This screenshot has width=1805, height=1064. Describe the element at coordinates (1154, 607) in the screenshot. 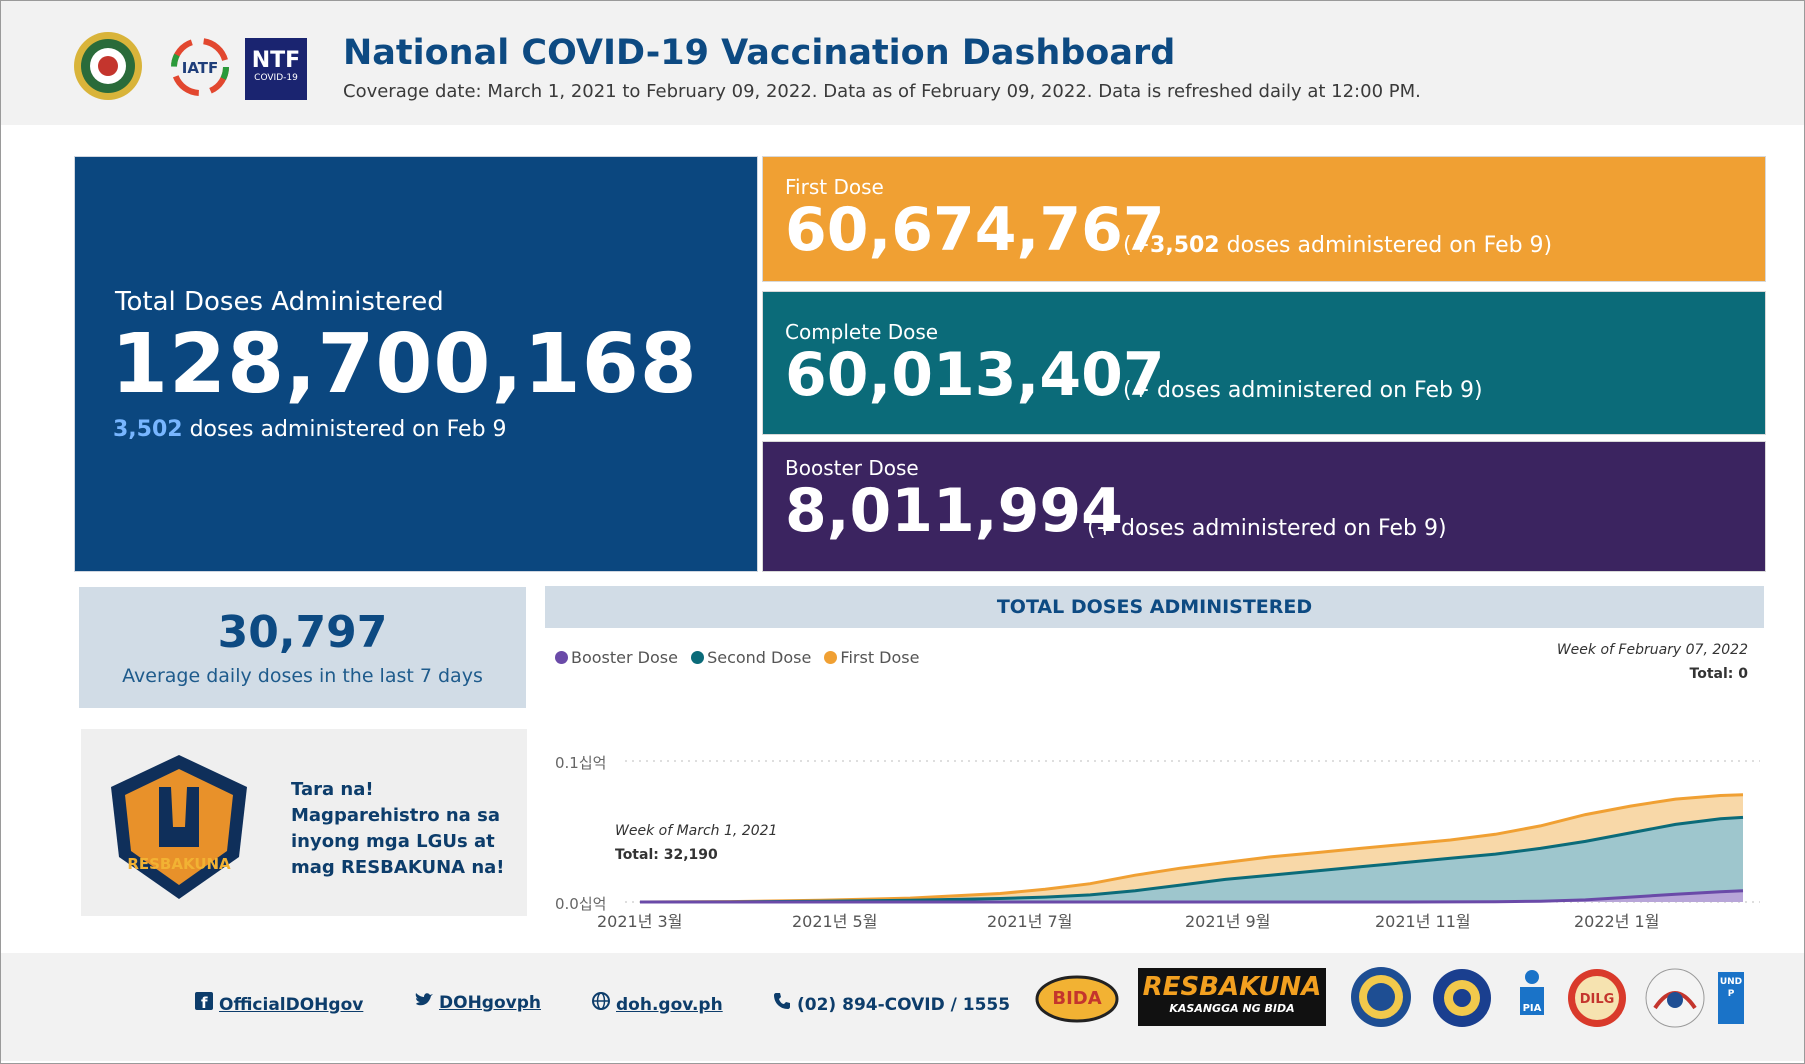

I see `chart-title: TOTAL DOSES ADMINISTERED` at that location.